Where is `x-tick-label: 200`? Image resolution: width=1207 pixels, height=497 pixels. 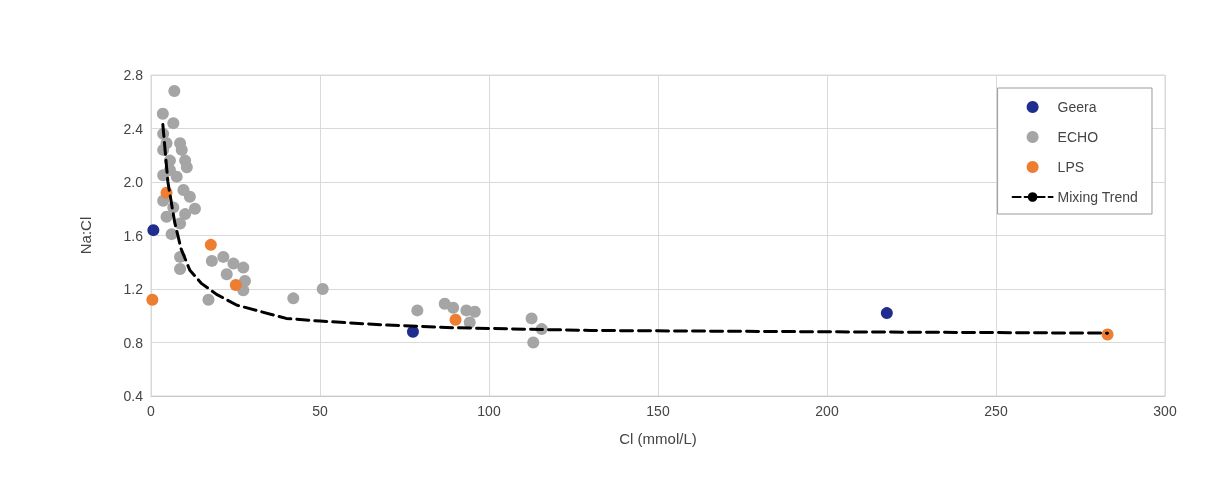
x-tick-label: 200 is located at coordinates (827, 411).